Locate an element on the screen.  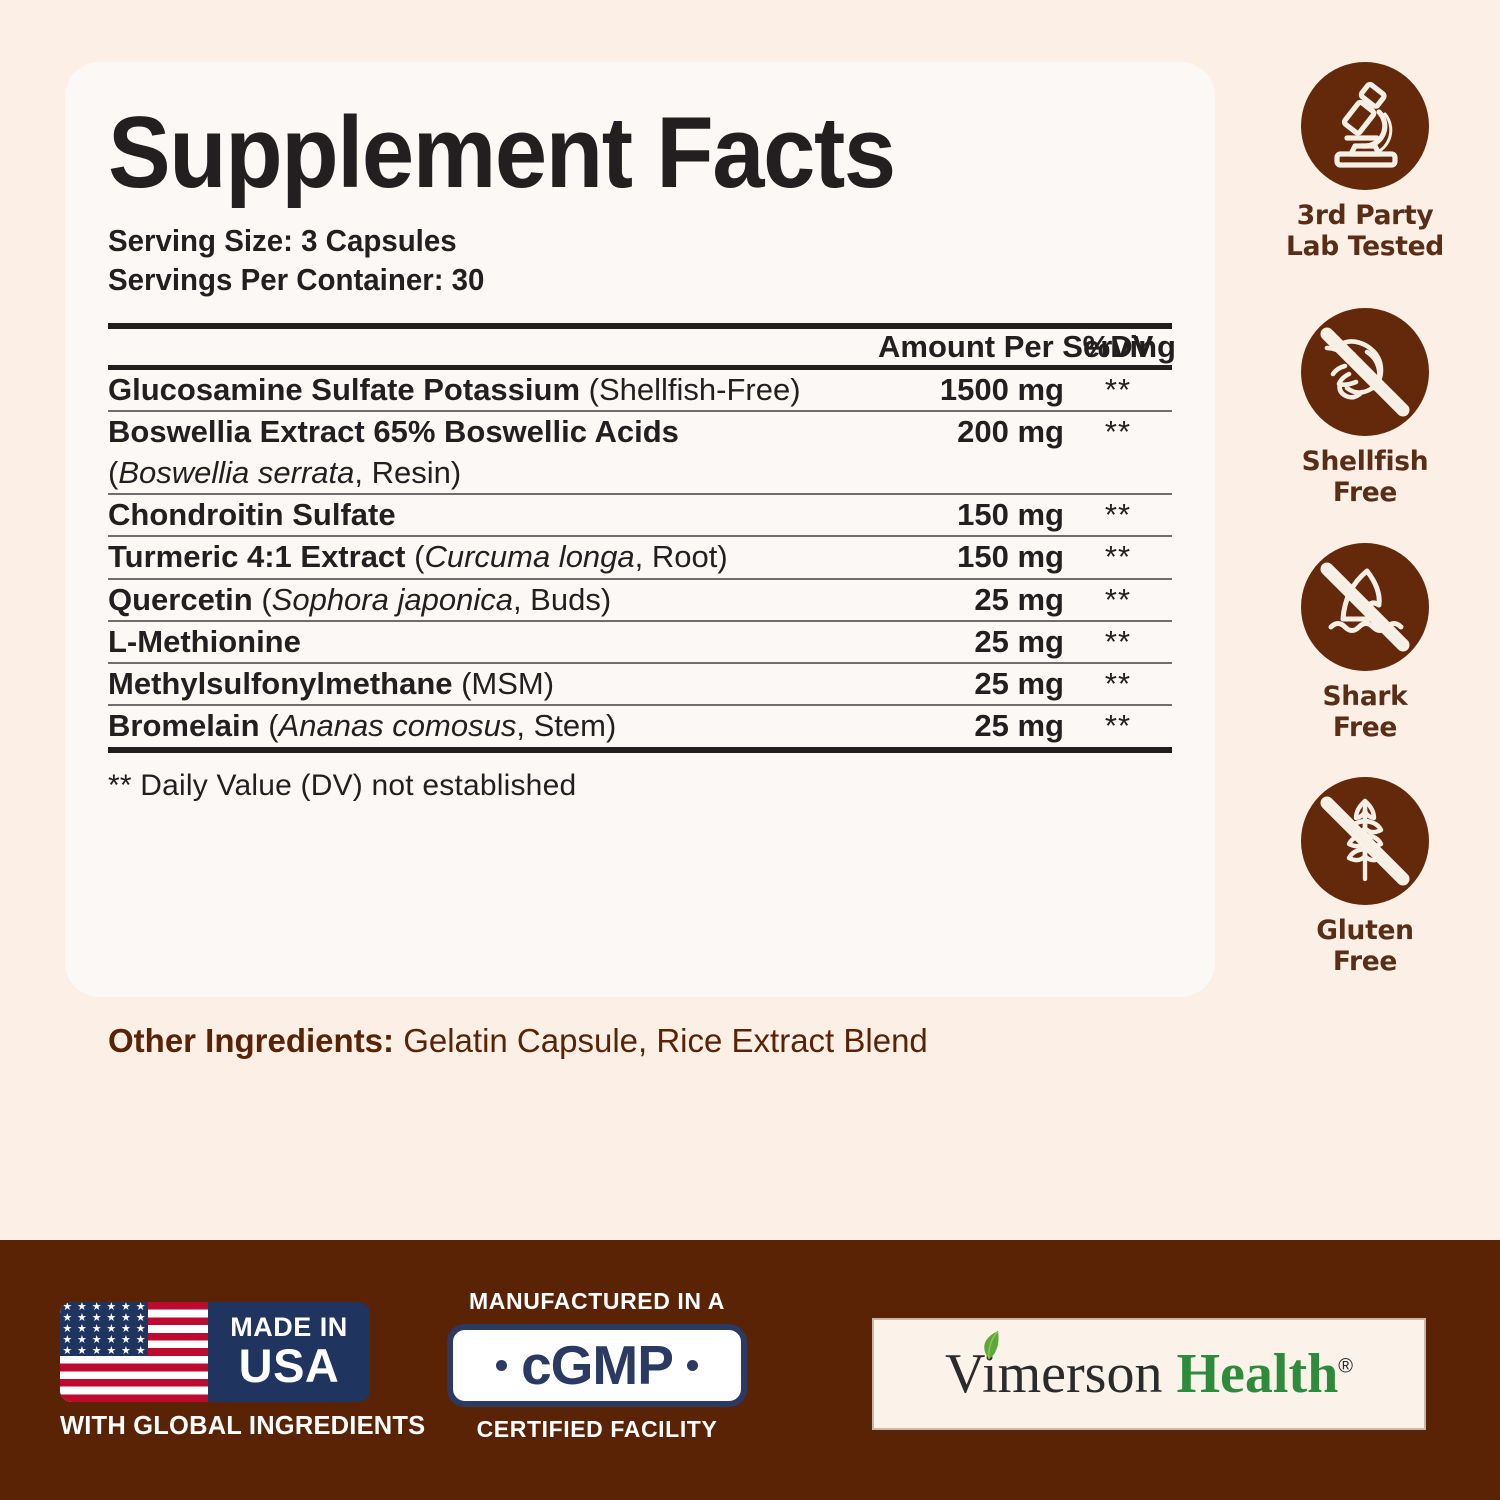
badge-shark-free: Shark Free is located at coordinates (1365, 642).